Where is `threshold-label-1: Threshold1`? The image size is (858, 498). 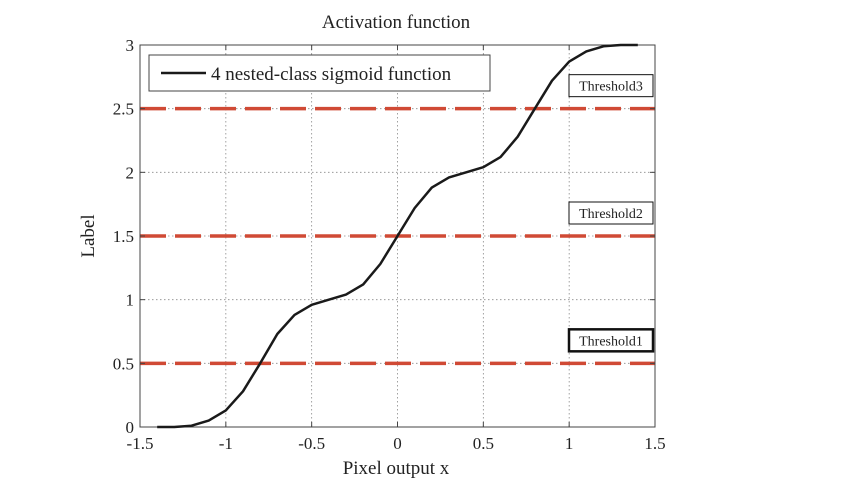 threshold-label-1: Threshold1 is located at coordinates (611, 341).